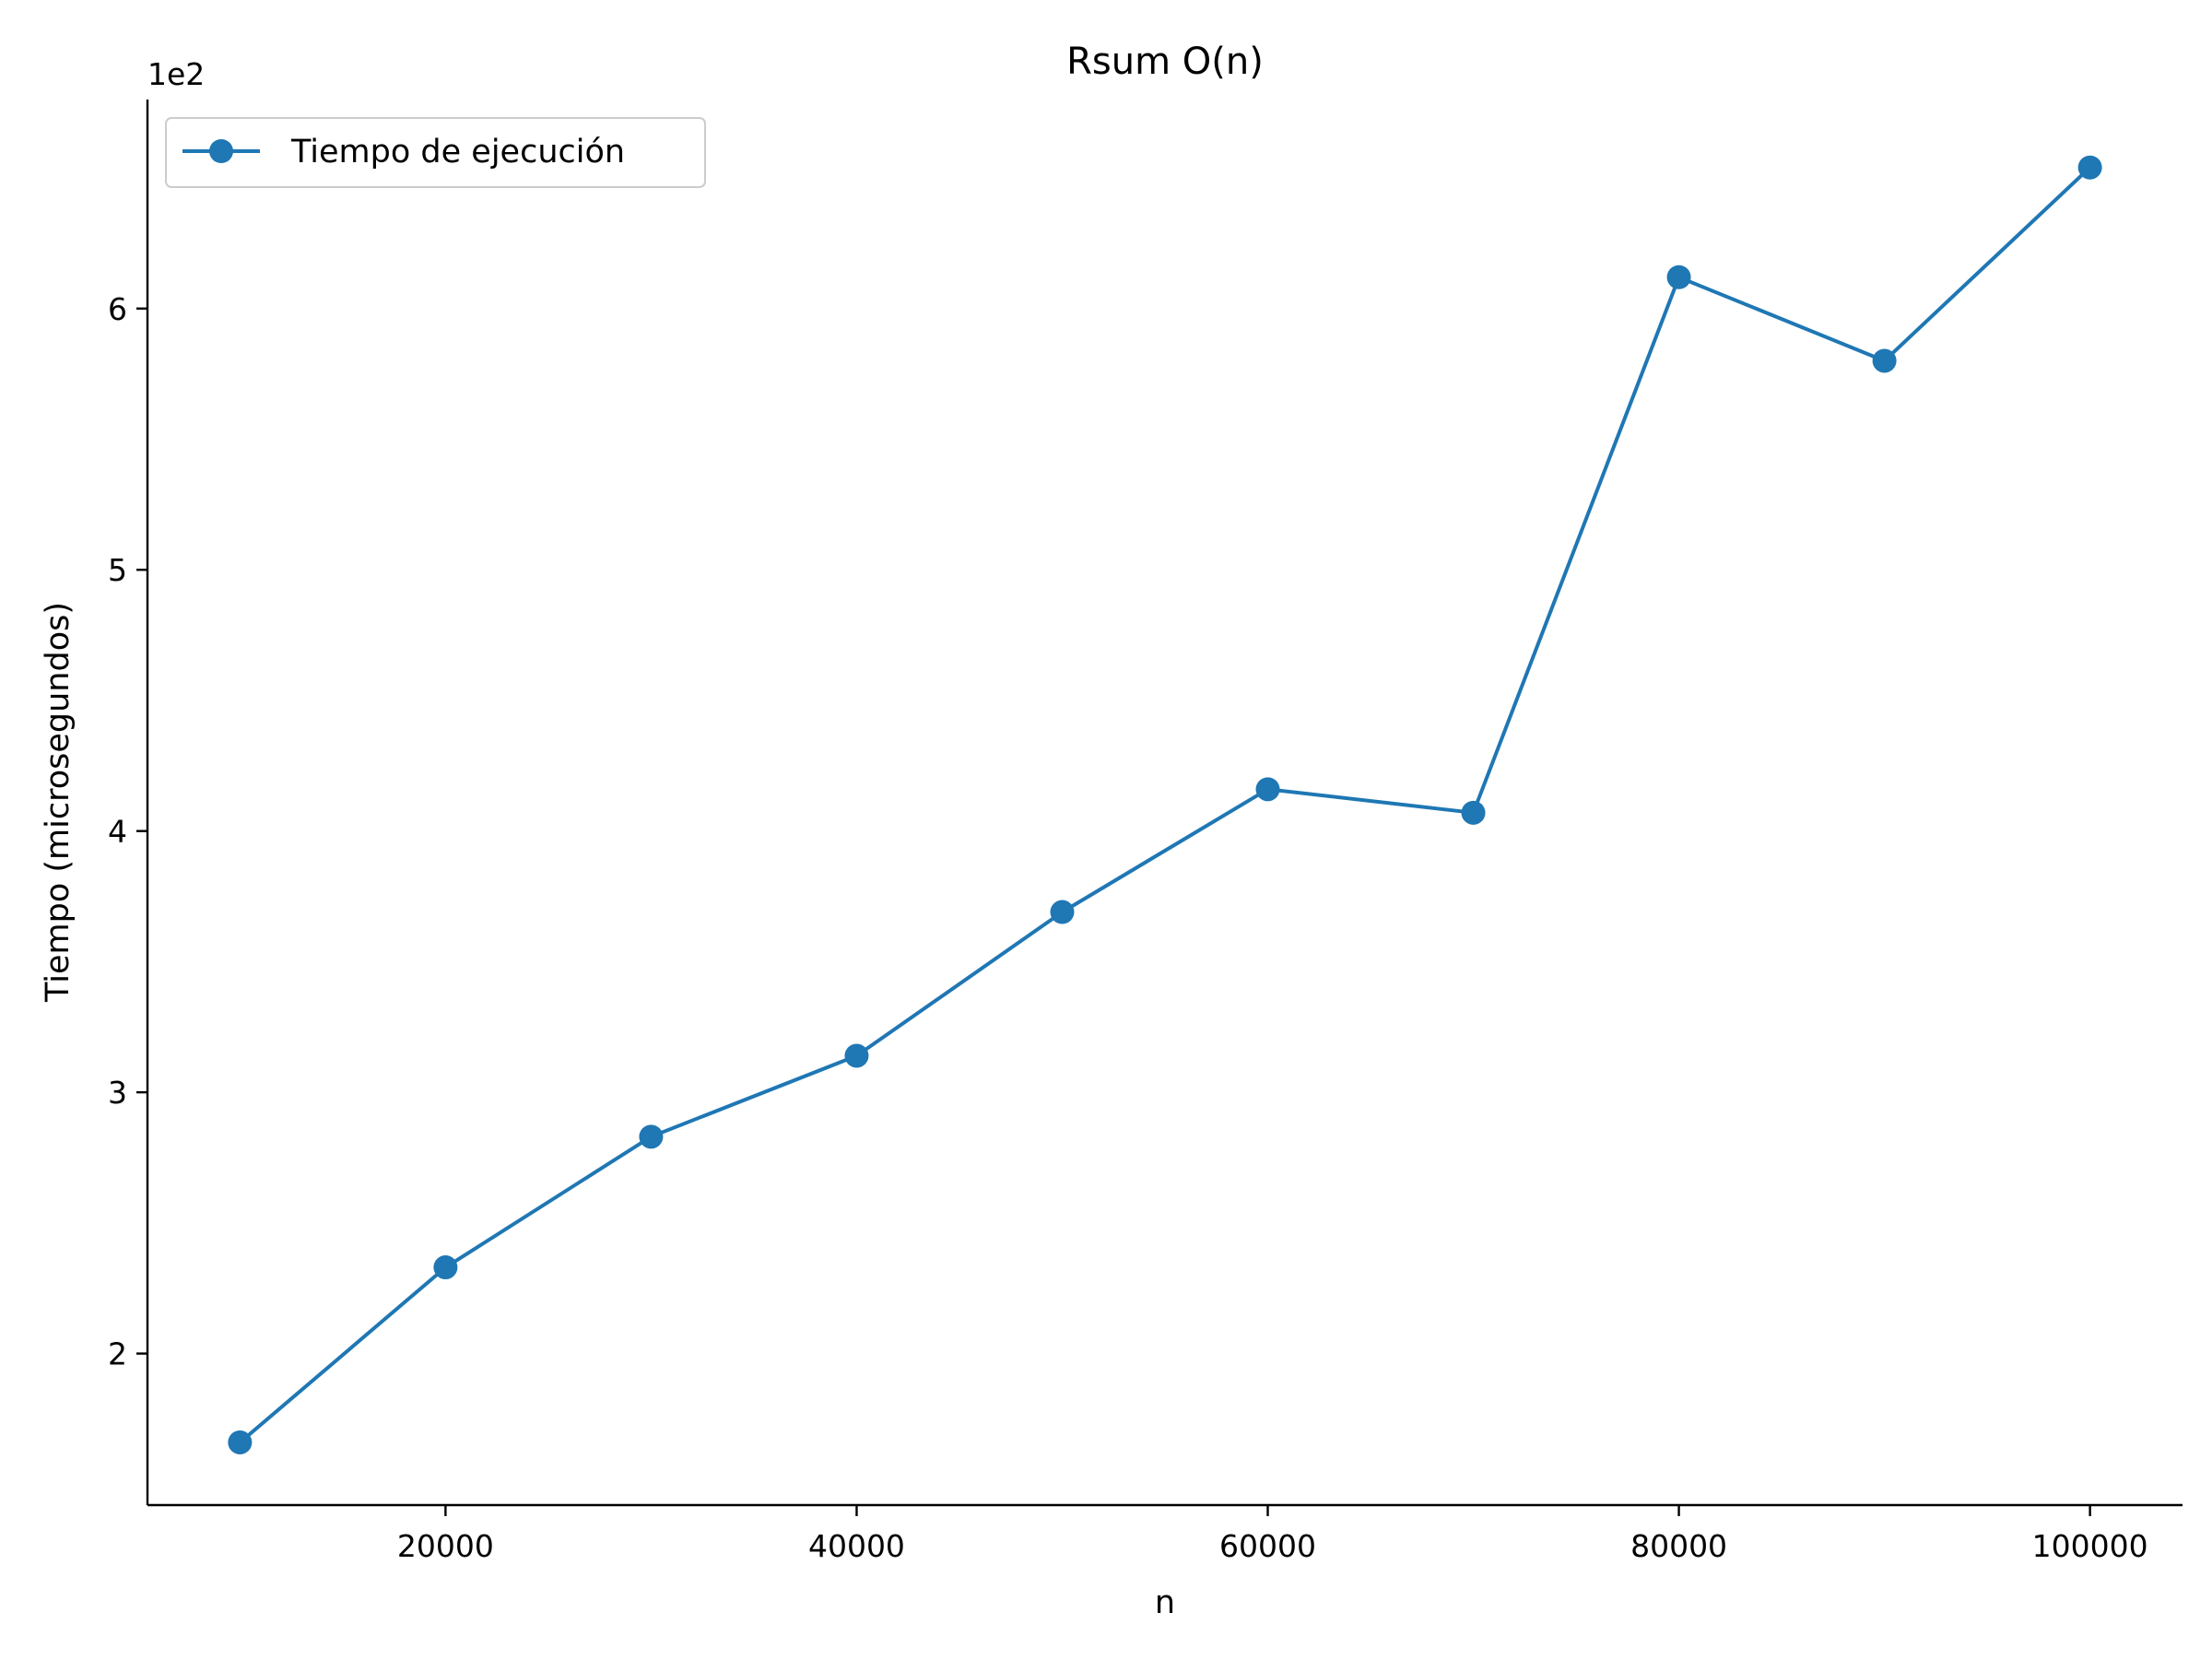 This screenshot has width=2212, height=1659. Describe the element at coordinates (457, 152) in the screenshot. I see `legend-label: Tiempo de ejecución` at that location.